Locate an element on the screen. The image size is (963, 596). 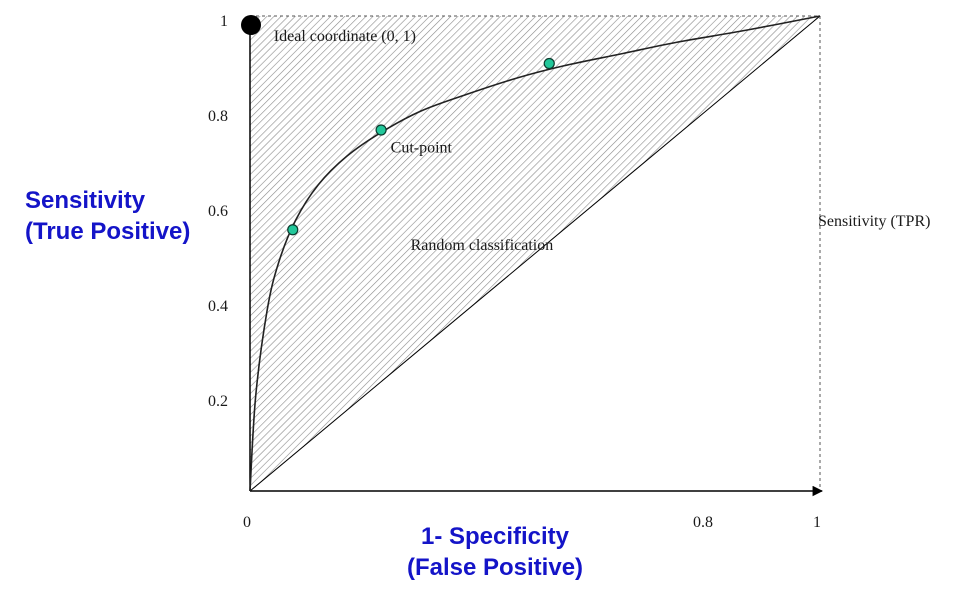
y-tick-label: 0.6 is located at coordinates (218, 211).